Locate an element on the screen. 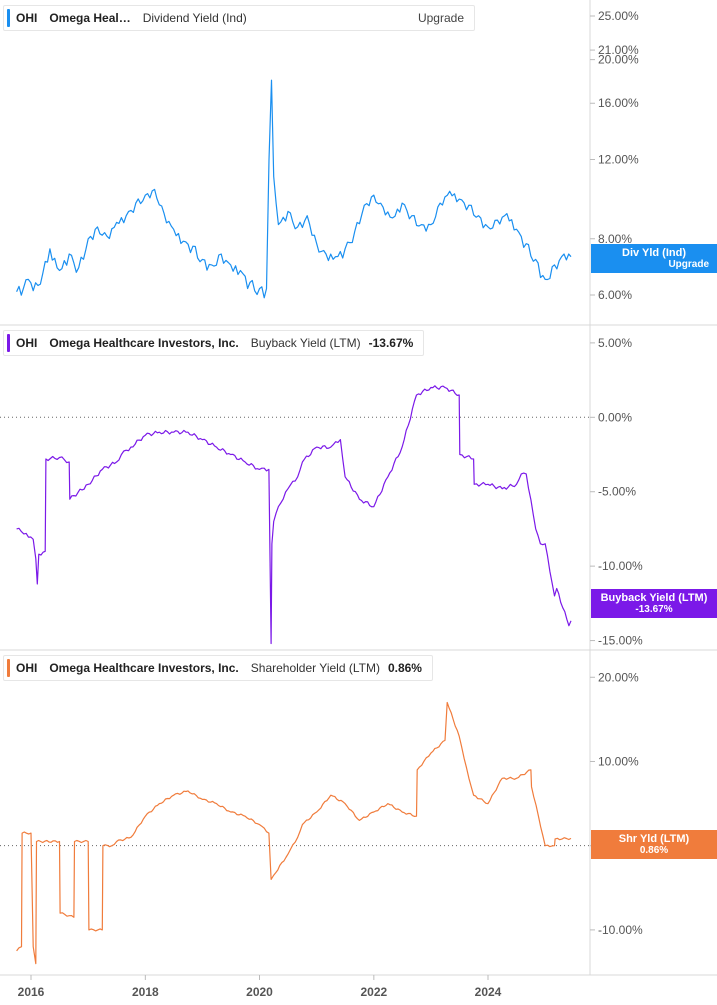 This screenshot has width=717, height=1005. flag-upgrade: Upgrade is located at coordinates (688, 264).